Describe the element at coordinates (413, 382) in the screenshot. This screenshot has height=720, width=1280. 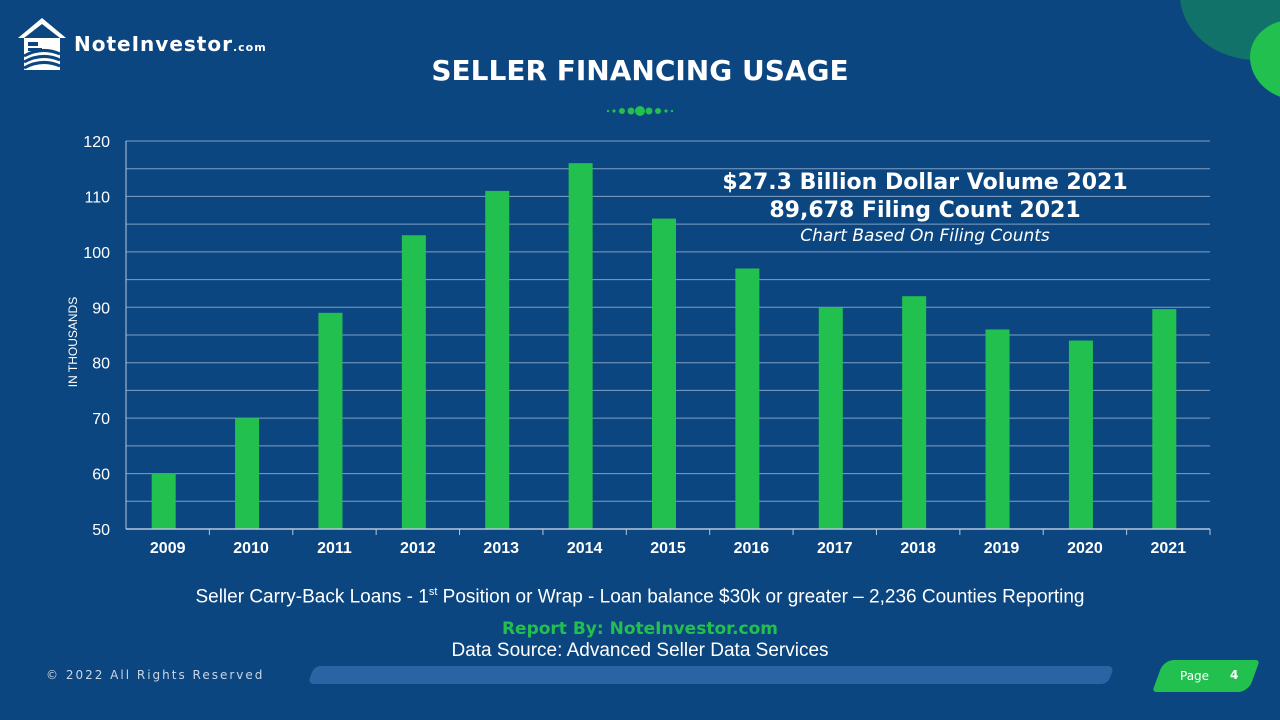
I see `bar-2012` at that location.